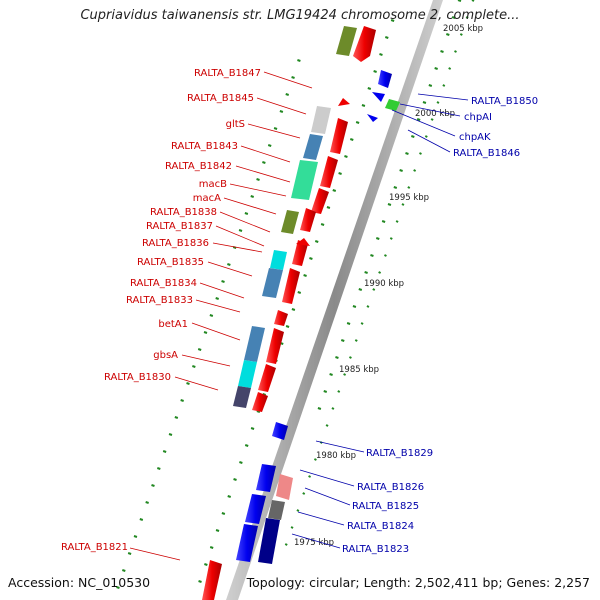 This screenshot has height=600, width=600. What do you see at coordinates (79, 582) in the screenshot?
I see `accession-text: Accession: NC_010530` at bounding box center [79, 582].